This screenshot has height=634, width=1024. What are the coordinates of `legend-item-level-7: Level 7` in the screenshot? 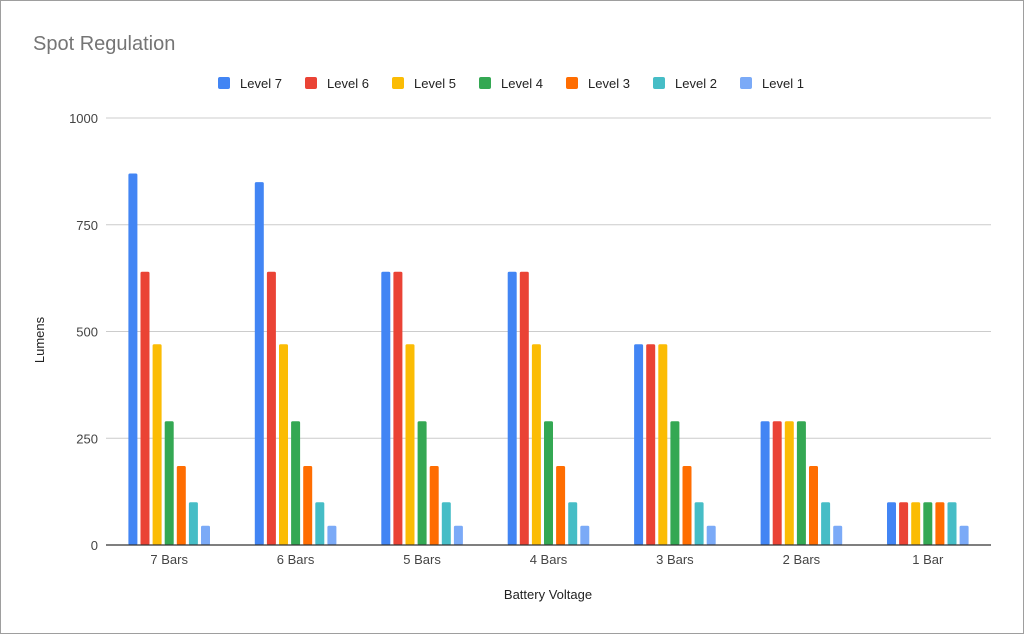 It's located at (250, 83).